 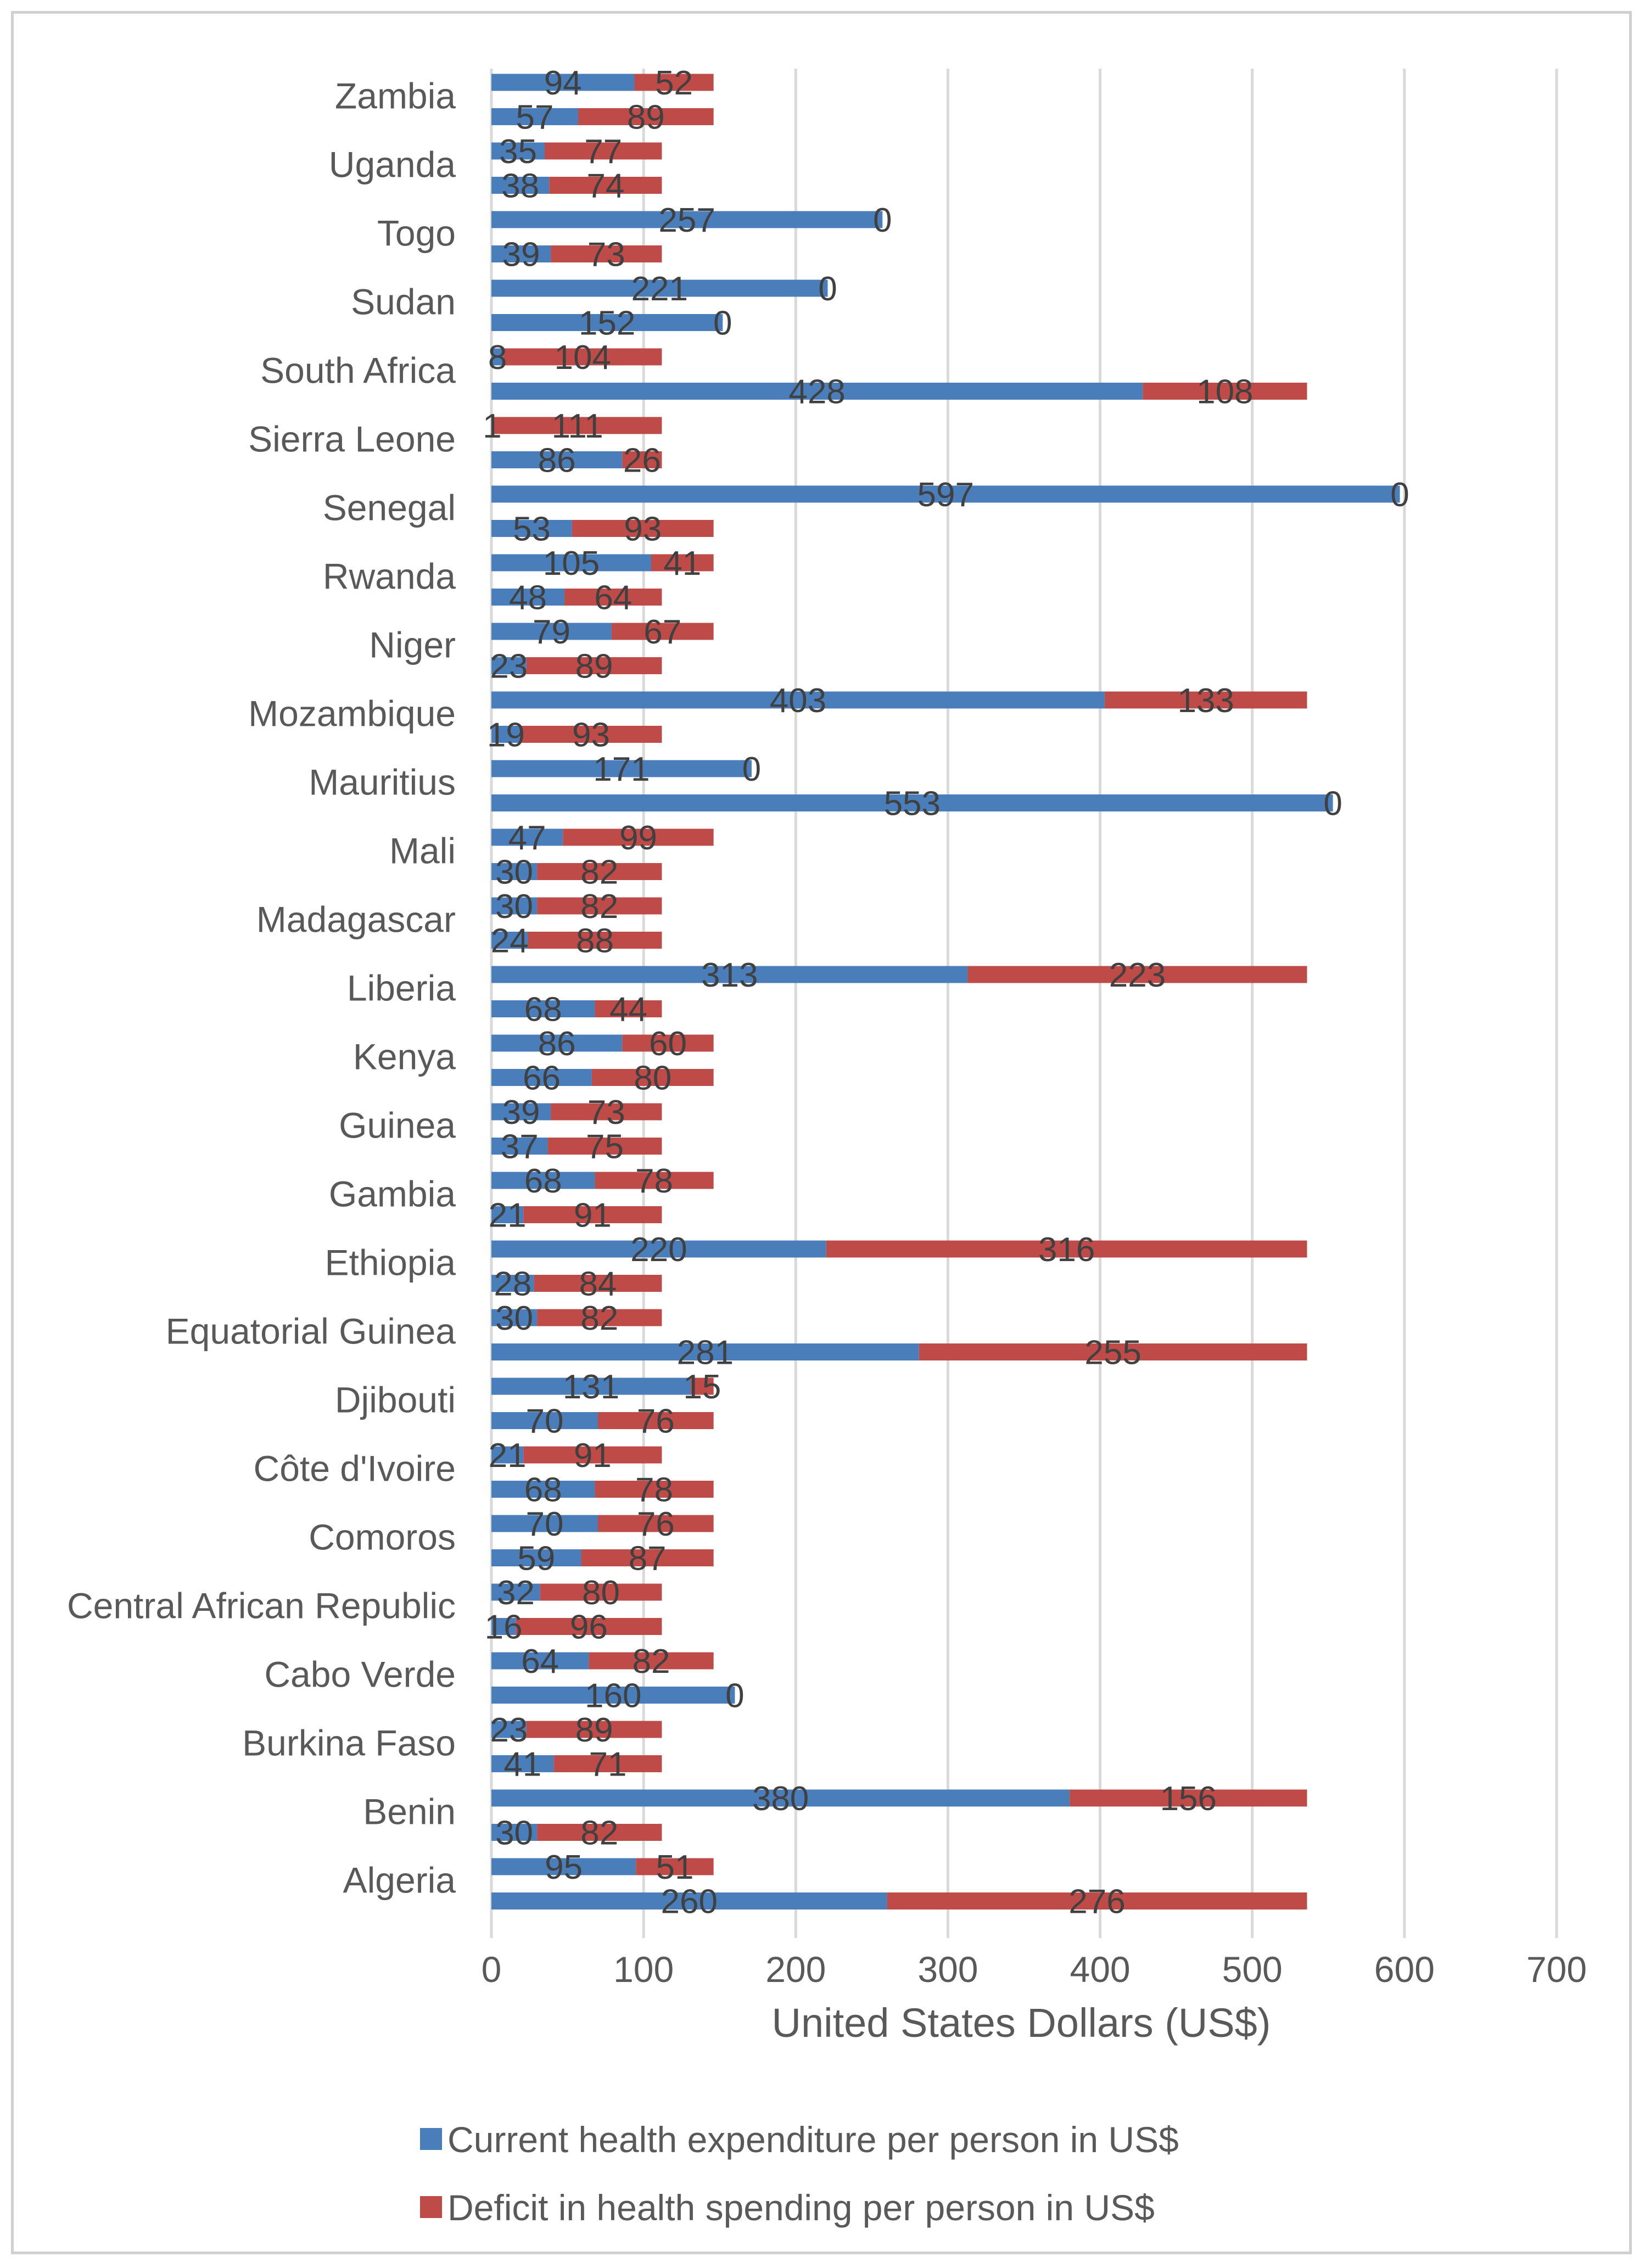 What do you see at coordinates (520, 1147) in the screenshot?
I see `data-label-expenditure: 37` at bounding box center [520, 1147].